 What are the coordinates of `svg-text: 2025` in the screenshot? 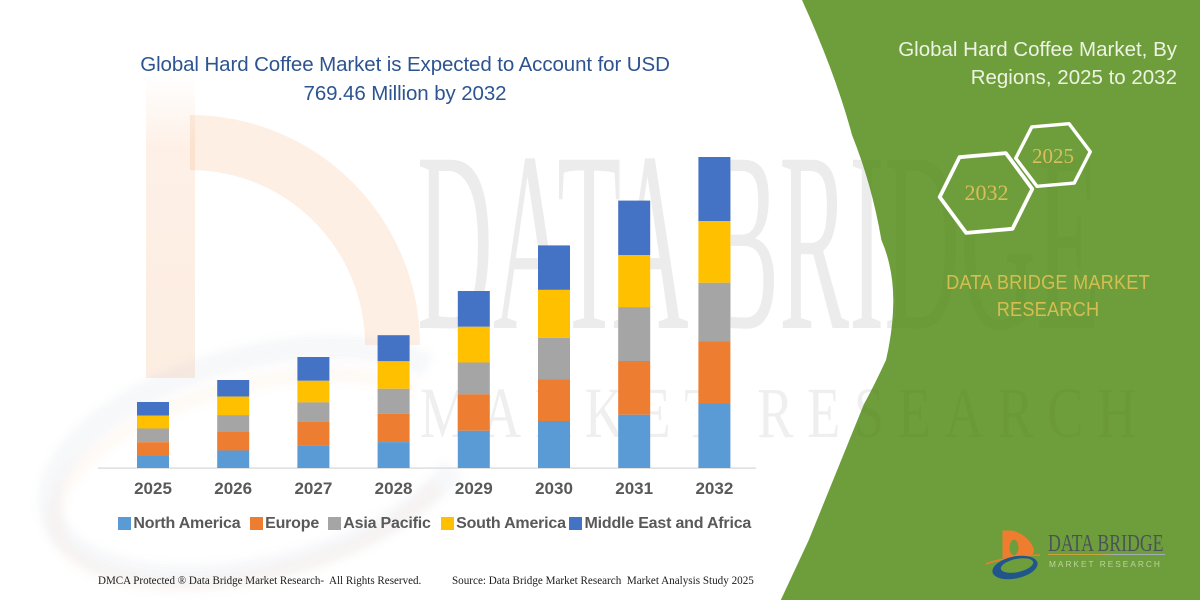 It's located at (1053, 156).